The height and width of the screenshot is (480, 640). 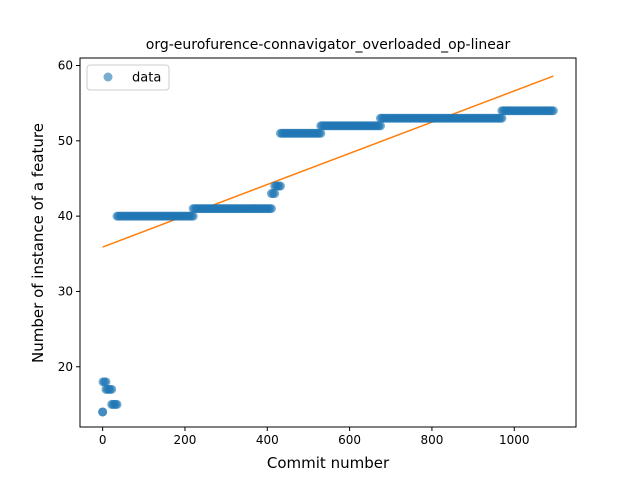 I want to click on y-axis-ticks: 20 30 40 50 60, so click(x=69, y=216).